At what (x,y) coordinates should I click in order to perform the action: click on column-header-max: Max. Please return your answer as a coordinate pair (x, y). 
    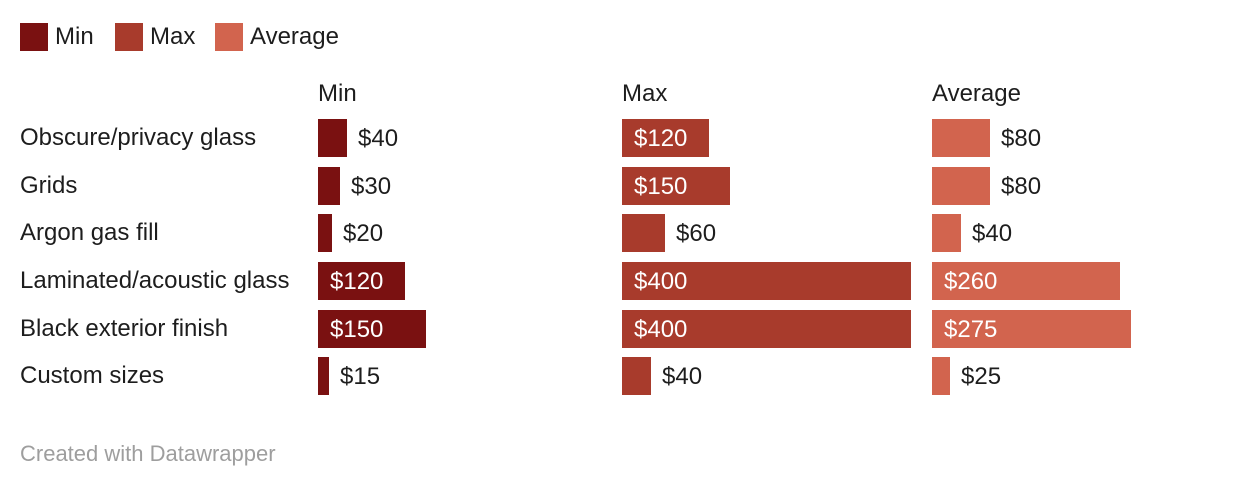
    Looking at the image, I should click on (645, 93).